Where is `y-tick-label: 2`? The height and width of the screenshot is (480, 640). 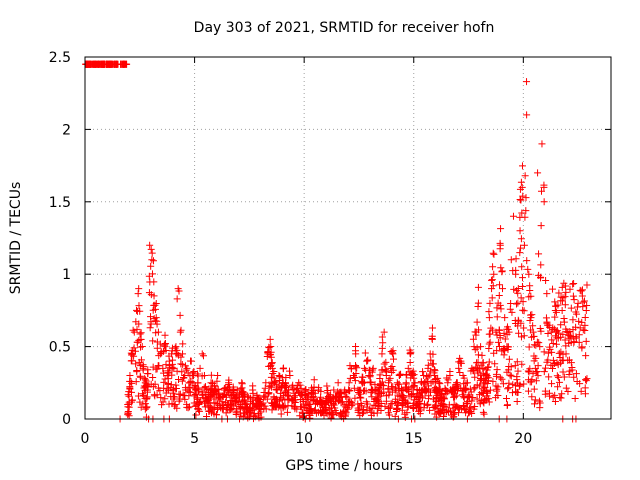 y-tick-label: 2 is located at coordinates (66, 130).